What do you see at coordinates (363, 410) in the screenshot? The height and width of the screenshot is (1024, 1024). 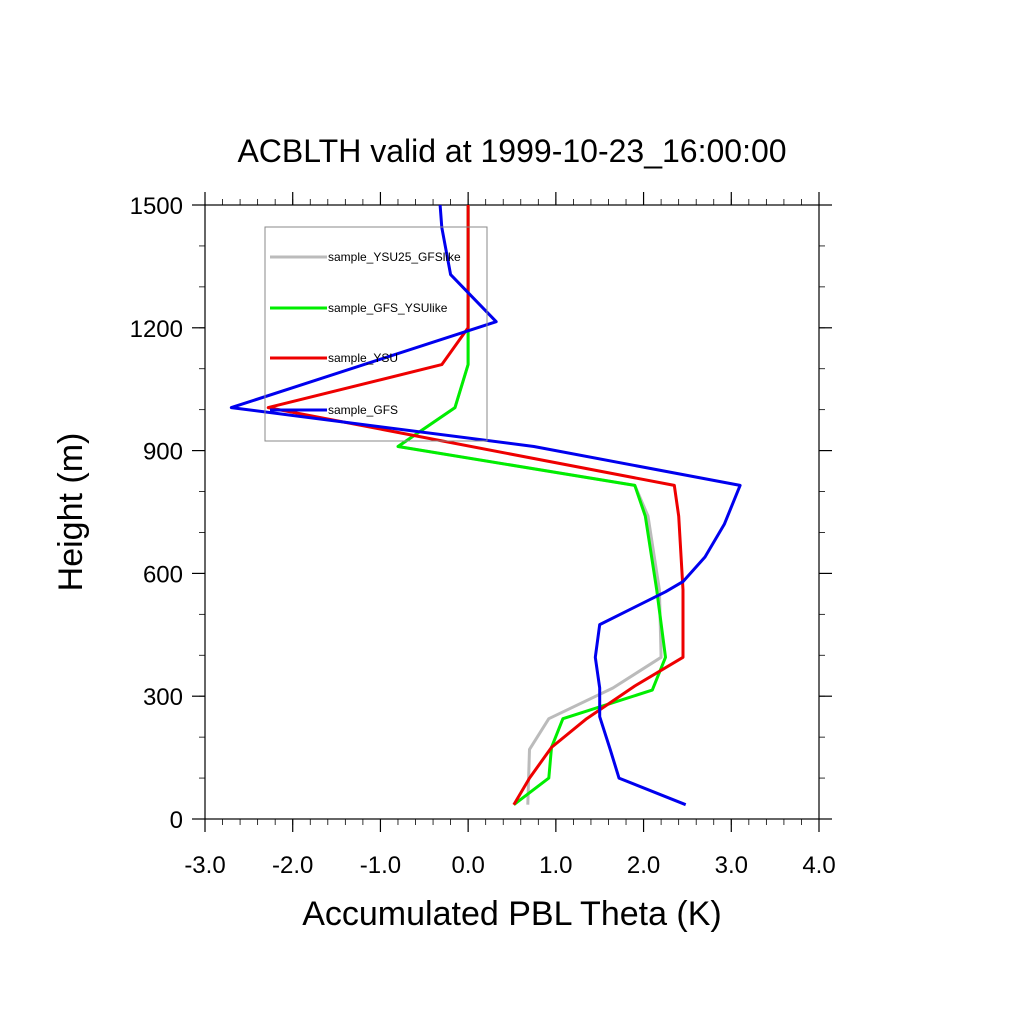 I see `legend-label: sample_GFS` at bounding box center [363, 410].